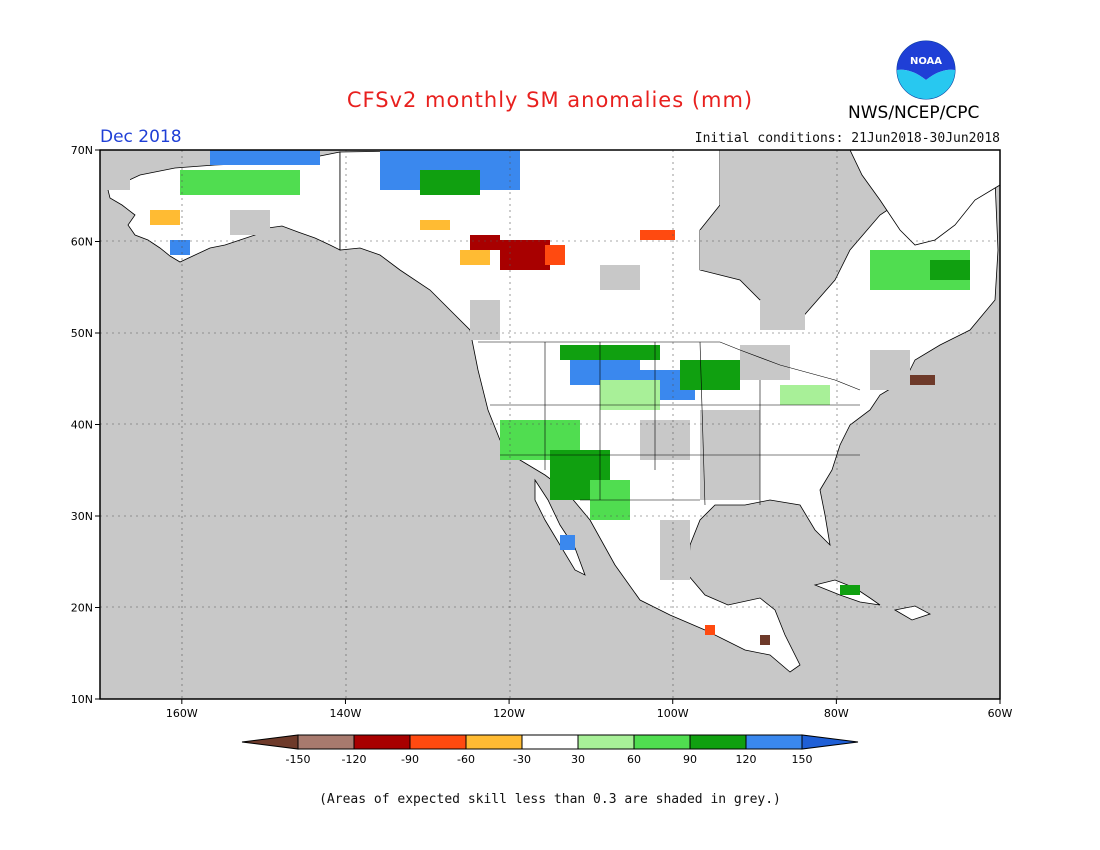 The image size is (1100, 850). What do you see at coordinates (836, 713) in the screenshot?
I see `lon-tick-label: 80W` at bounding box center [836, 713].